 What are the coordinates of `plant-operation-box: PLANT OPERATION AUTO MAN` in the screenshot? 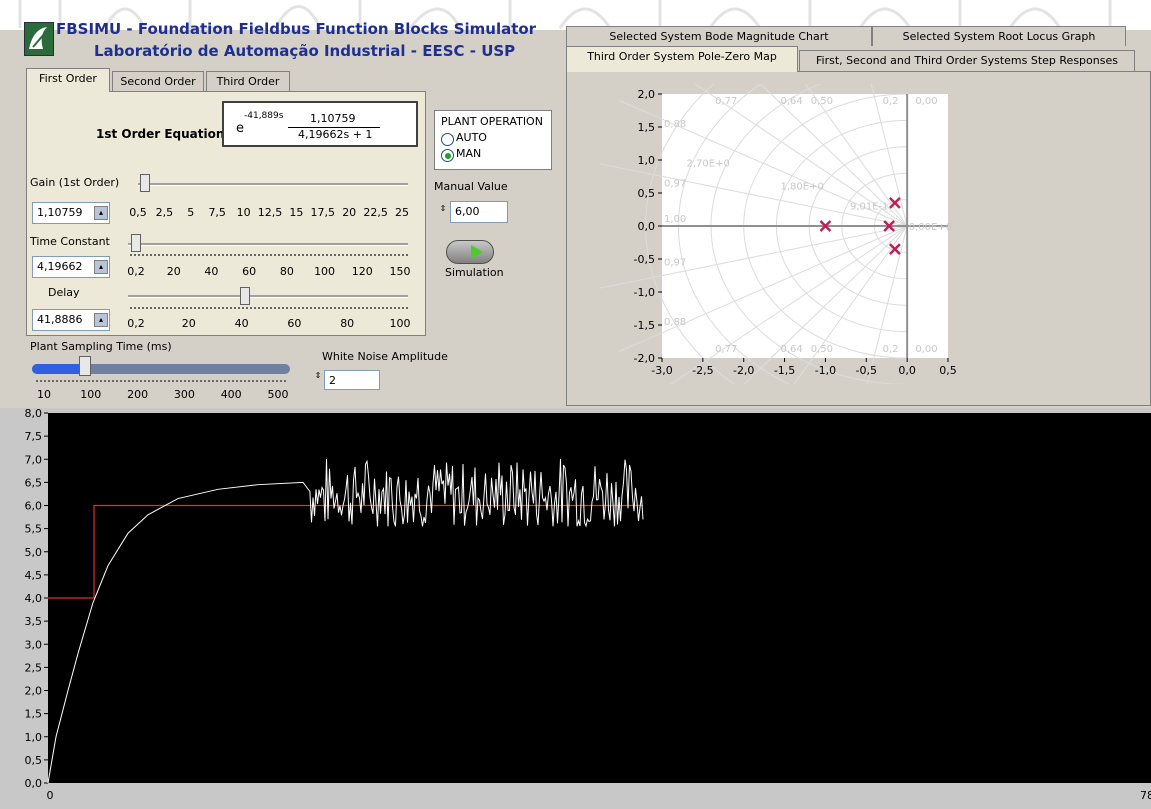 It's located at (493, 140).